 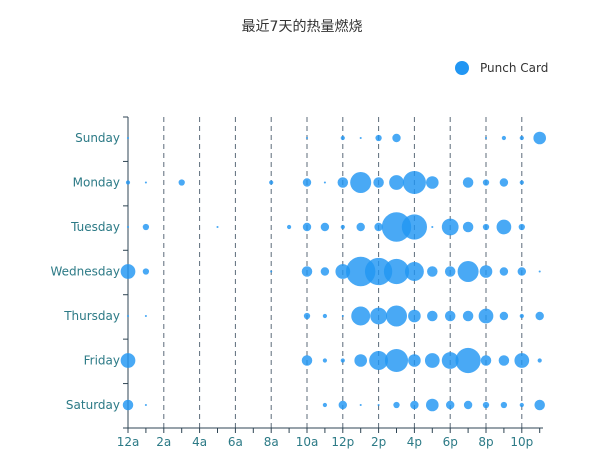 I want to click on x-axis-label: 8a, so click(x=271, y=442).